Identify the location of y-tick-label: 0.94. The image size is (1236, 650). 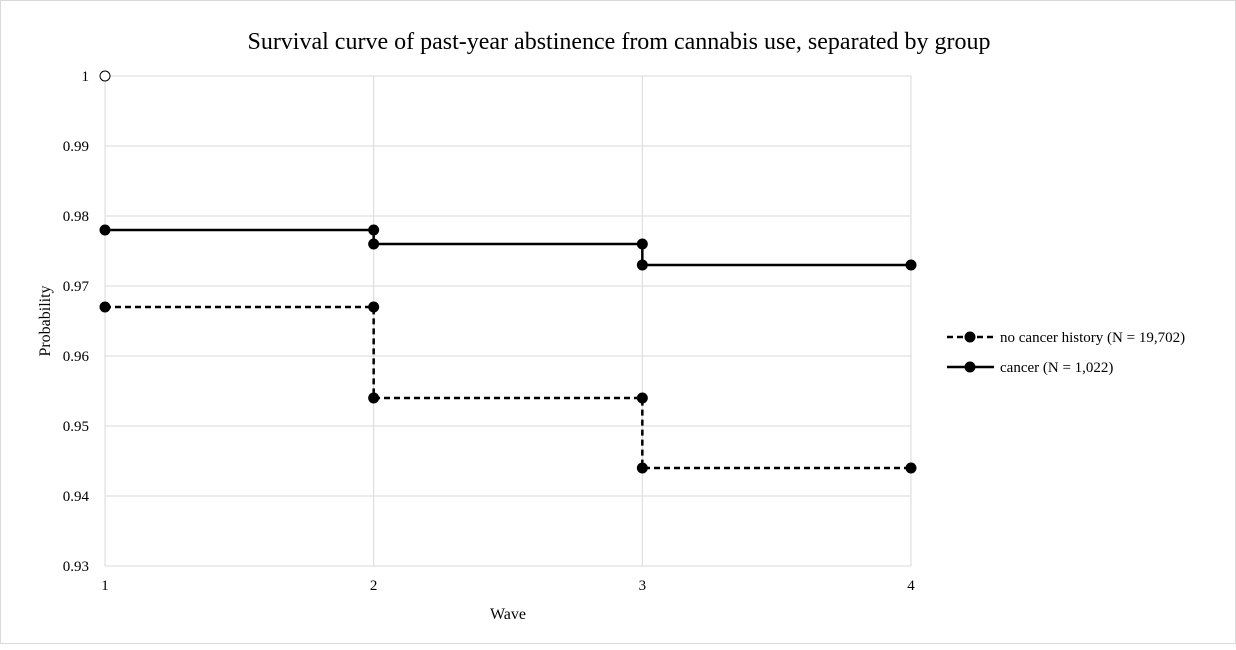
(76, 497).